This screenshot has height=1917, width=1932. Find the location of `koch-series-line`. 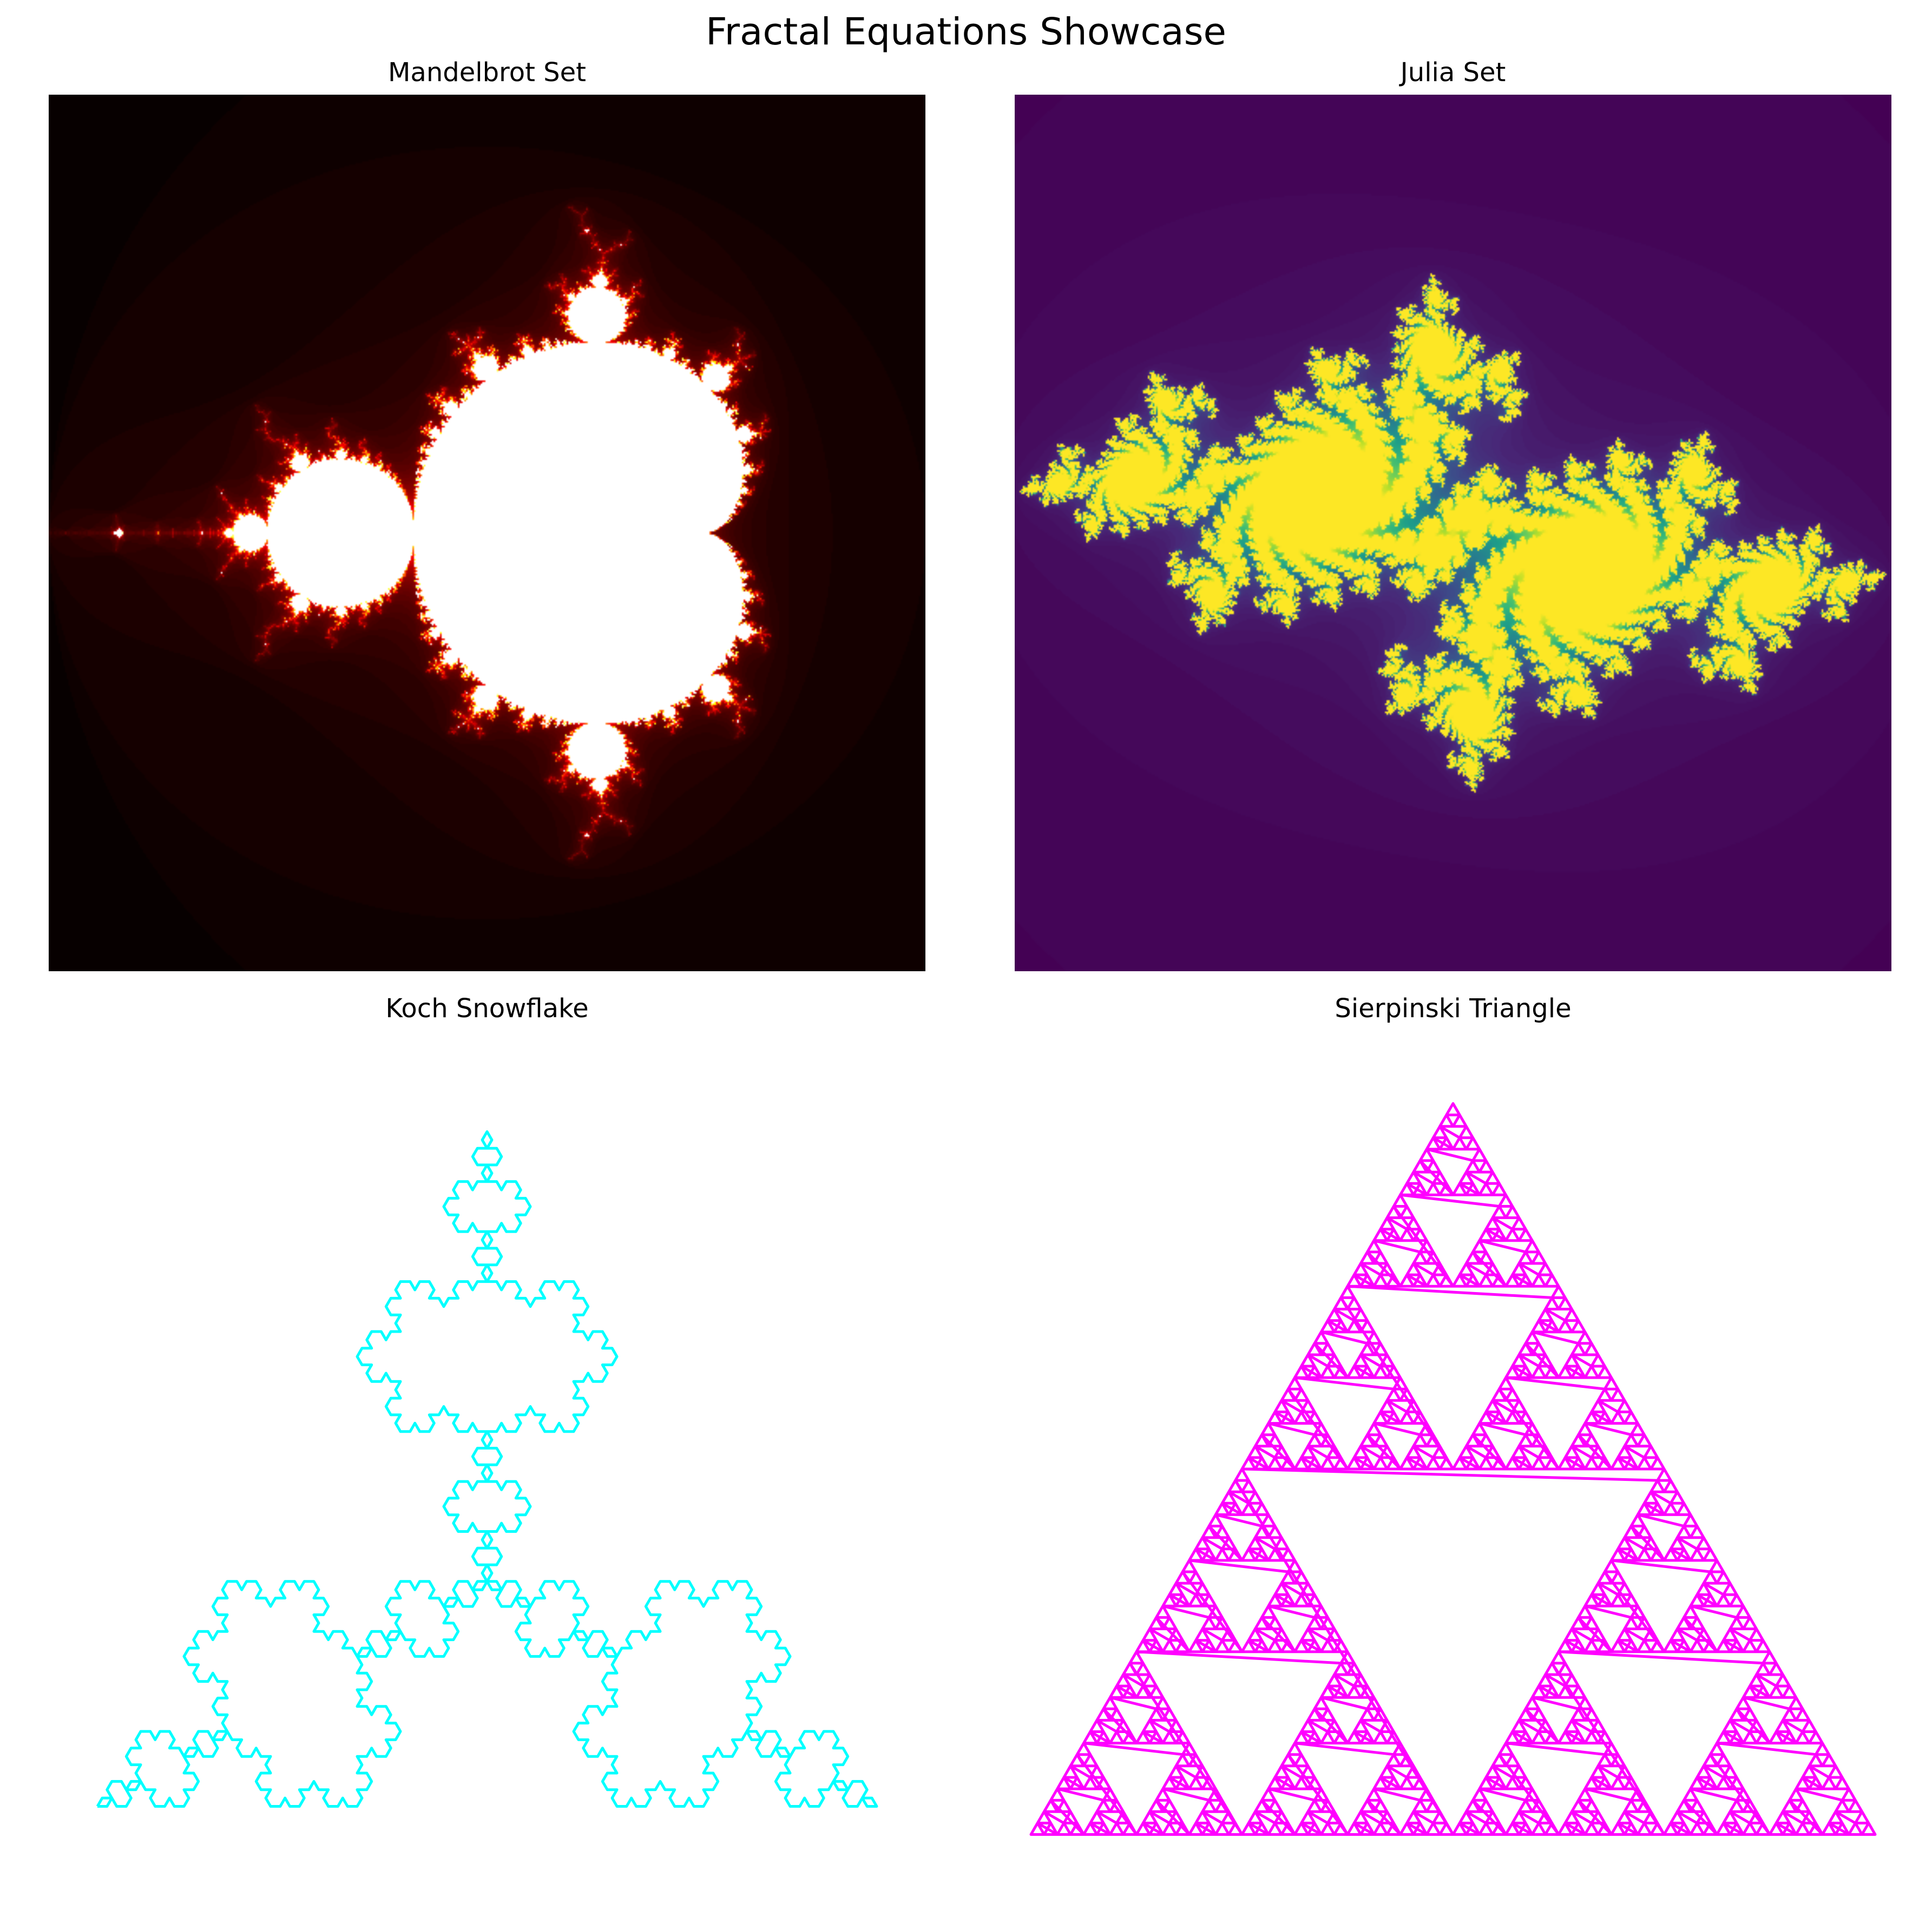

koch-series-line is located at coordinates (487, 1469).